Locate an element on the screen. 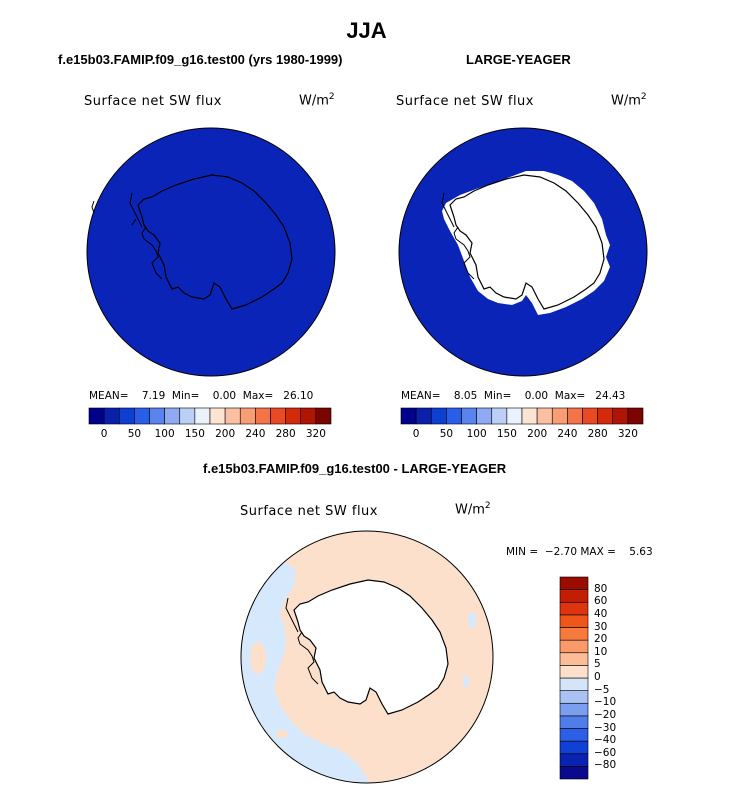  left-colorbar-tick-label: 0 is located at coordinates (104, 434).